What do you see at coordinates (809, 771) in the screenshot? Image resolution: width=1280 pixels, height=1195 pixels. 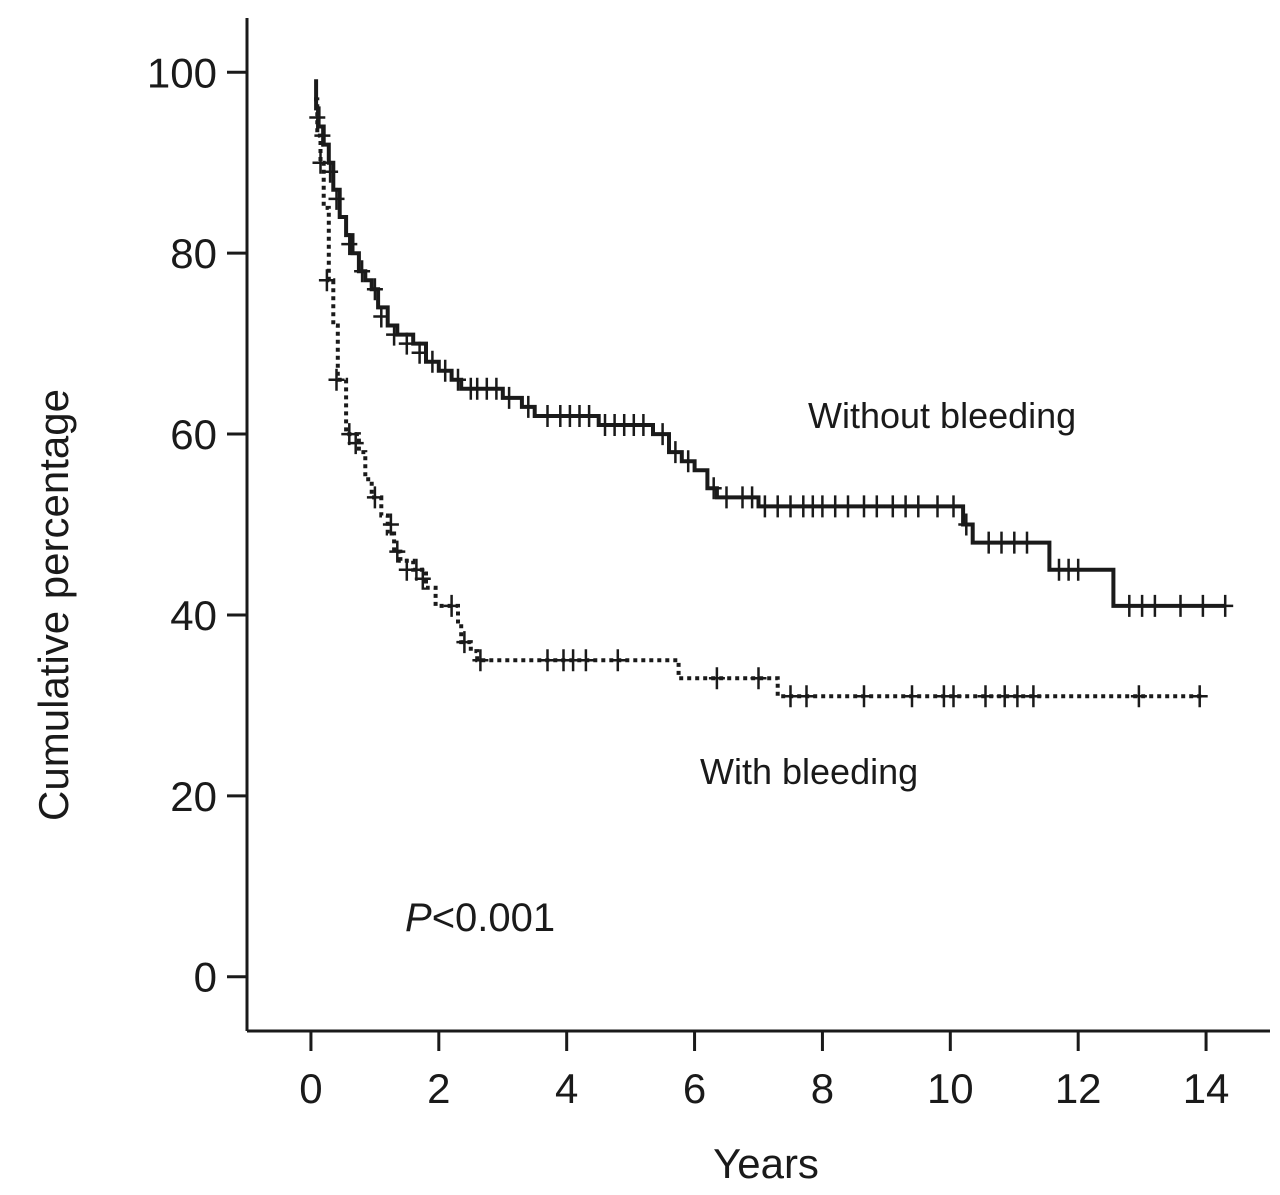 I see `with-bleeding-label: With bleeding` at bounding box center [809, 771].